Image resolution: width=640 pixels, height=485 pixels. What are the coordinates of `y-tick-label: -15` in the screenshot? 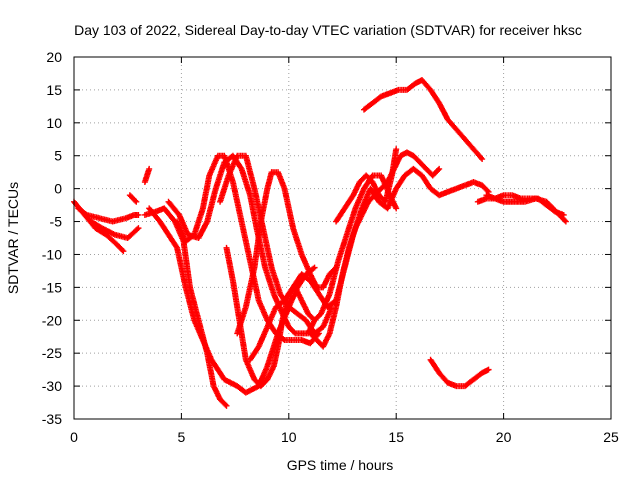 It's located at (52, 287).